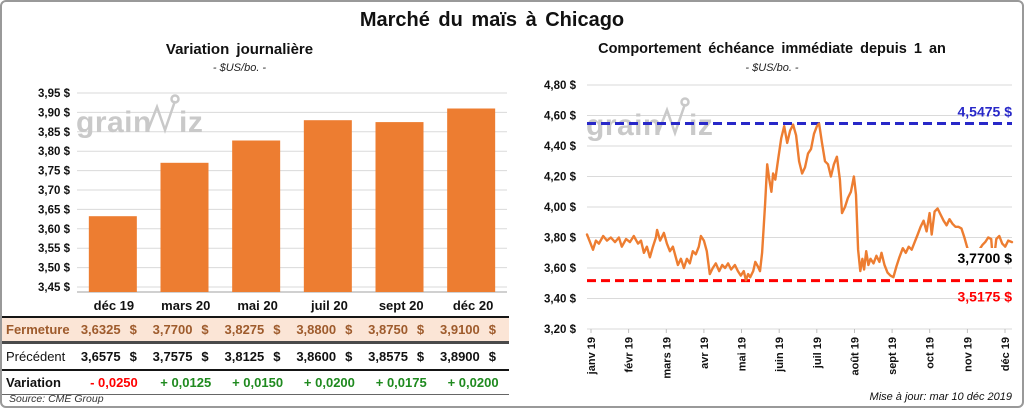 The width and height of the screenshot is (1024, 408). What do you see at coordinates (473, 356) in the screenshot?
I see `price-value: 3,8900 $` at bounding box center [473, 356].